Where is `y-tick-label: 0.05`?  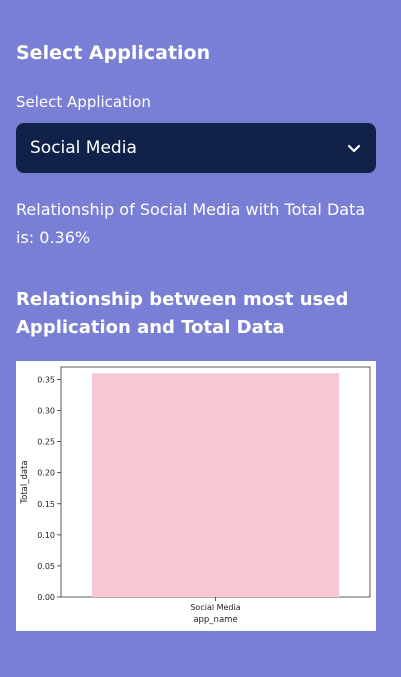 y-tick-label: 0.05 is located at coordinates (46, 566).